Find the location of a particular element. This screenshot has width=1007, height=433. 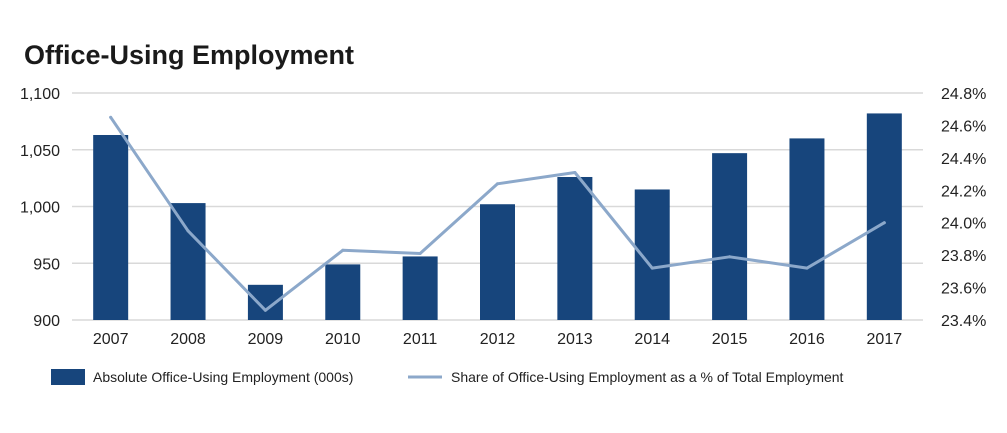

left-axis: 900 950 1,000 1,050 1,100 is located at coordinates (40, 208).